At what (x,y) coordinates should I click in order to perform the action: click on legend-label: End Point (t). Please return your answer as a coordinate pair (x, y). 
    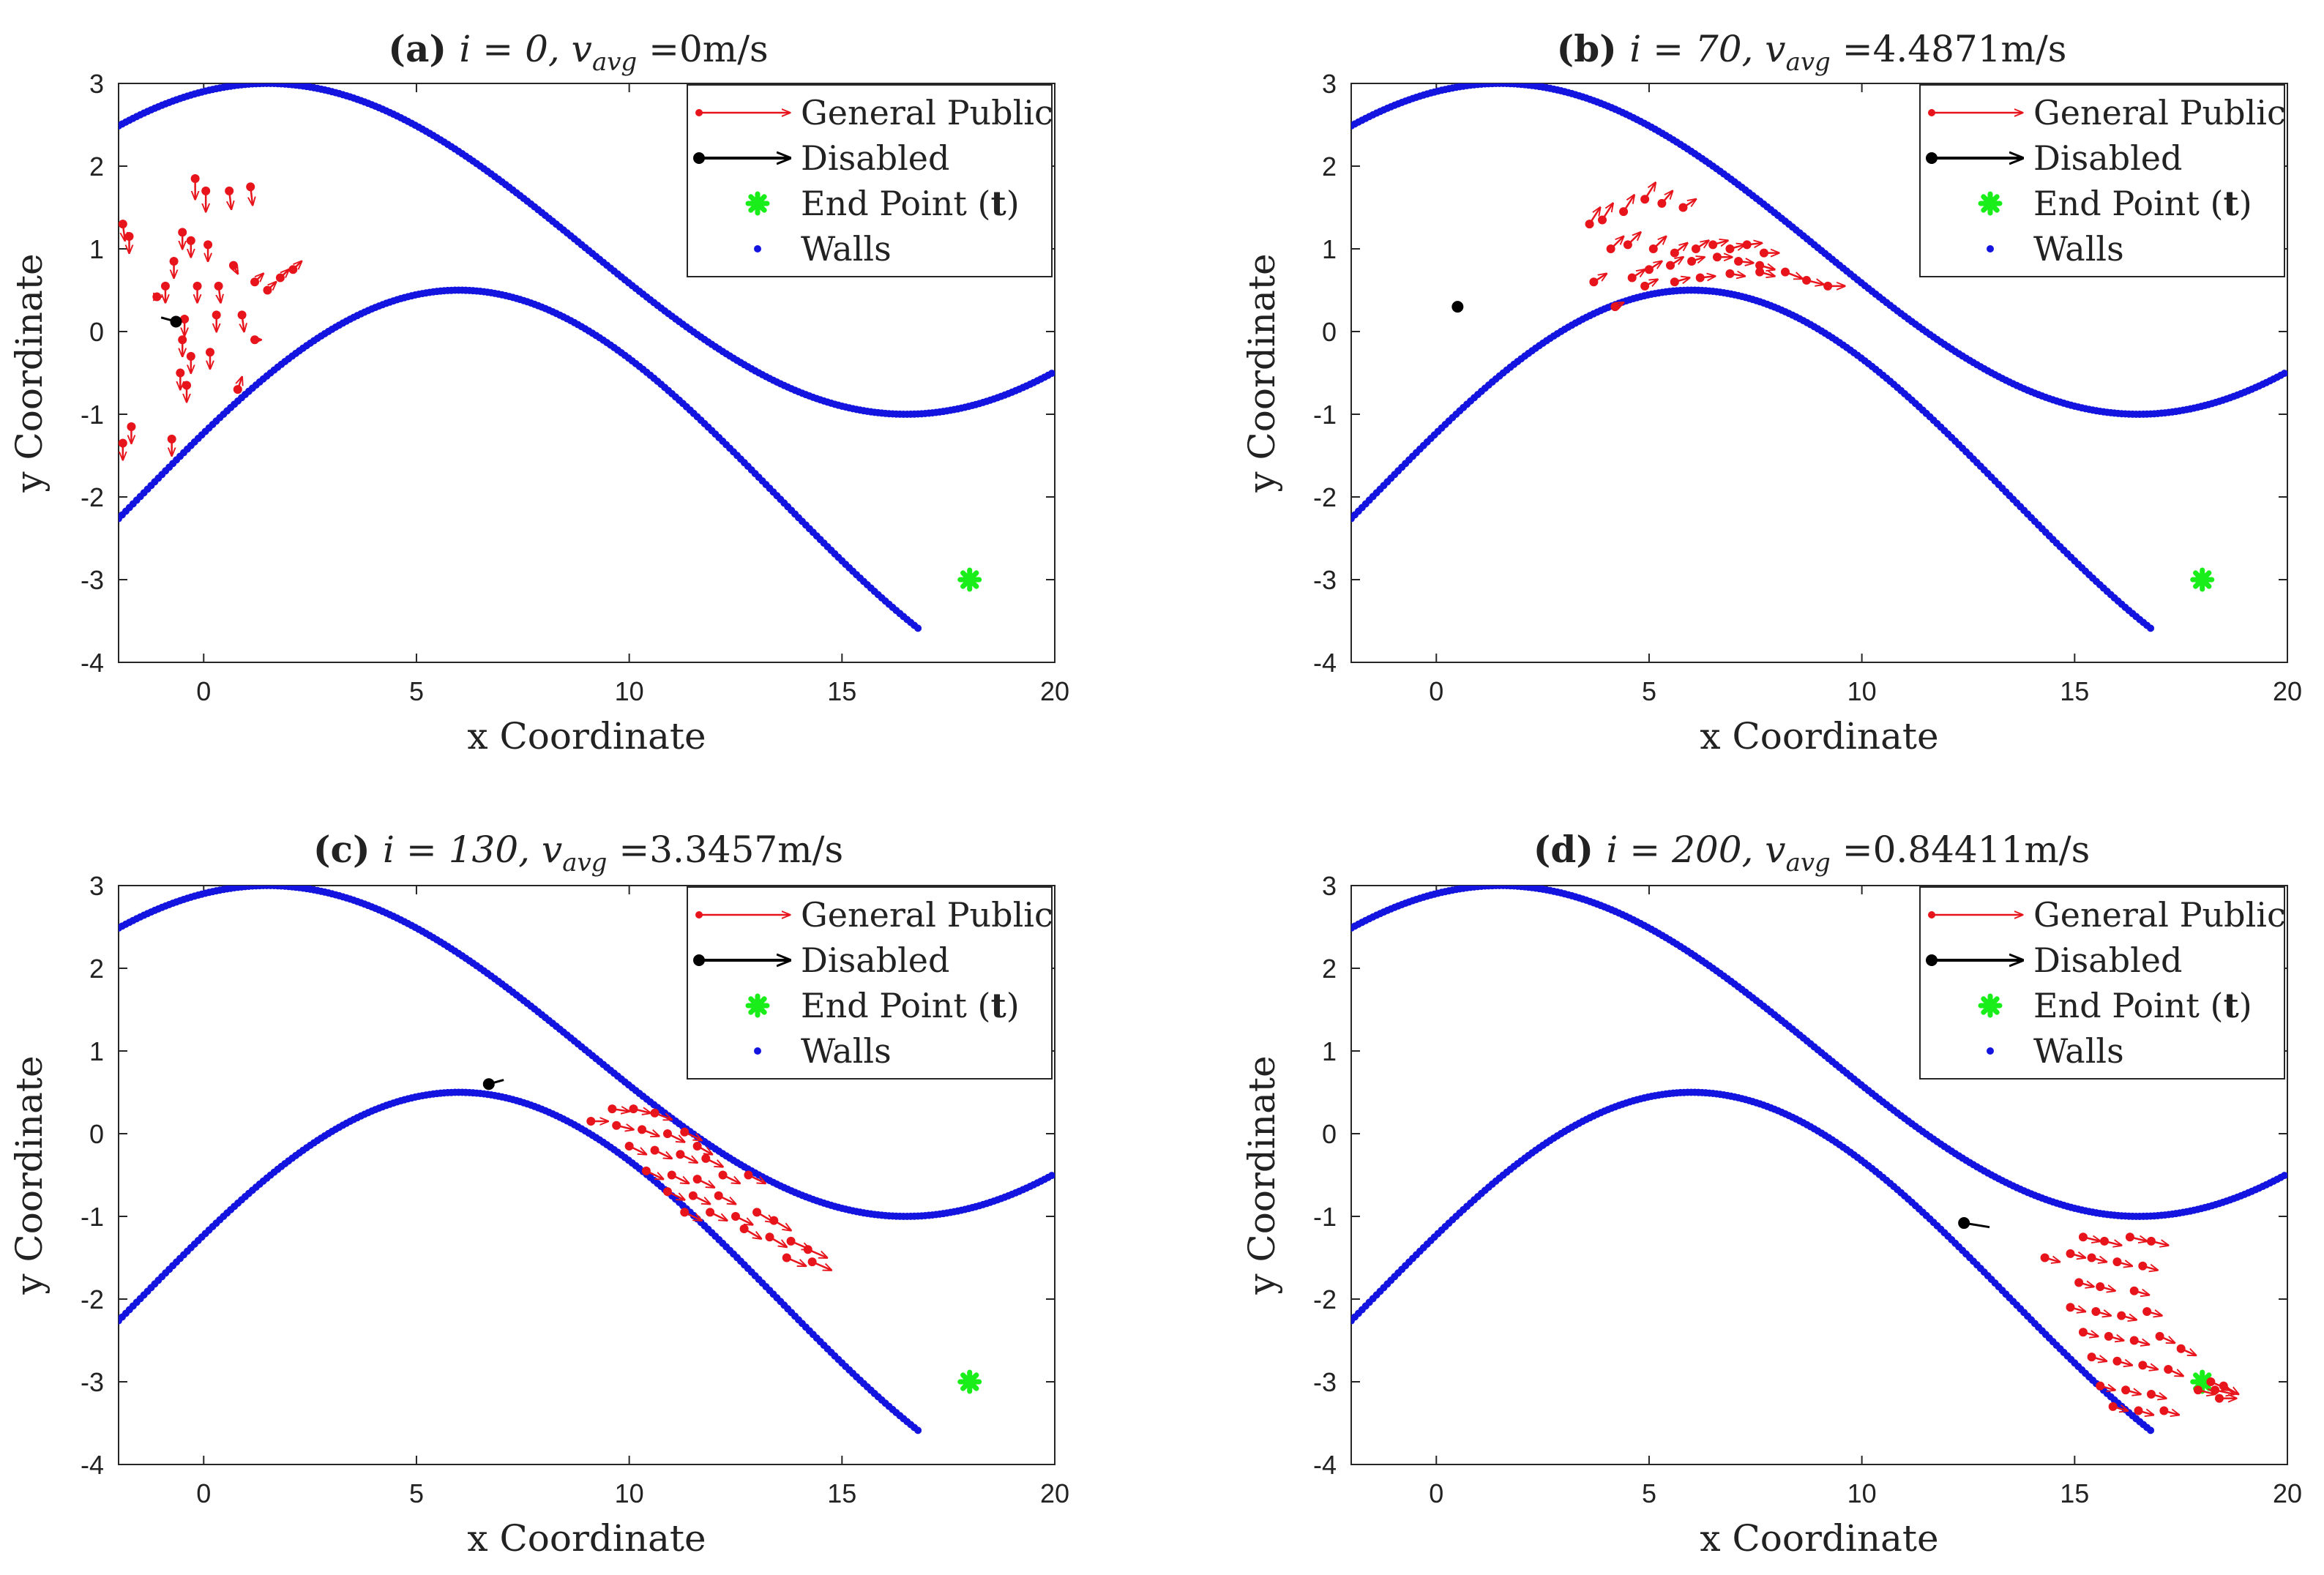
    Looking at the image, I should click on (910, 203).